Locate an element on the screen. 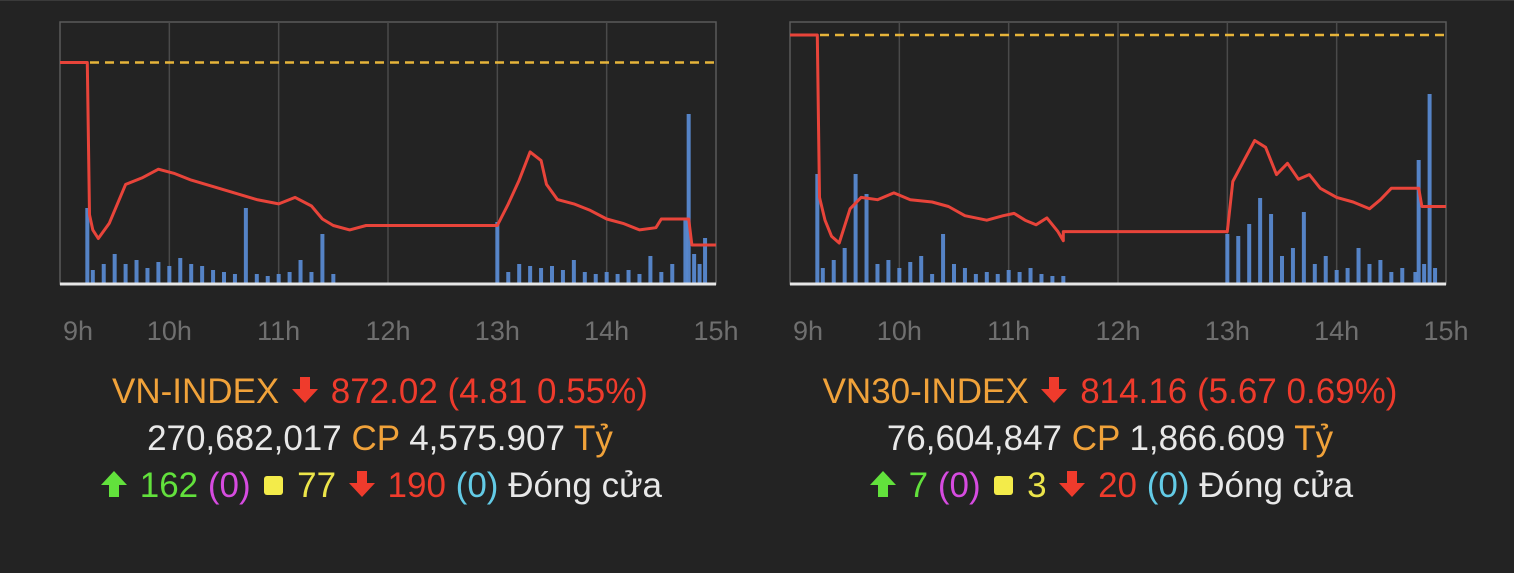 This screenshot has height=573, width=1514. index-volume-line: 270,682,017 CP 4,575.907 Tỷ is located at coordinates (380, 438).